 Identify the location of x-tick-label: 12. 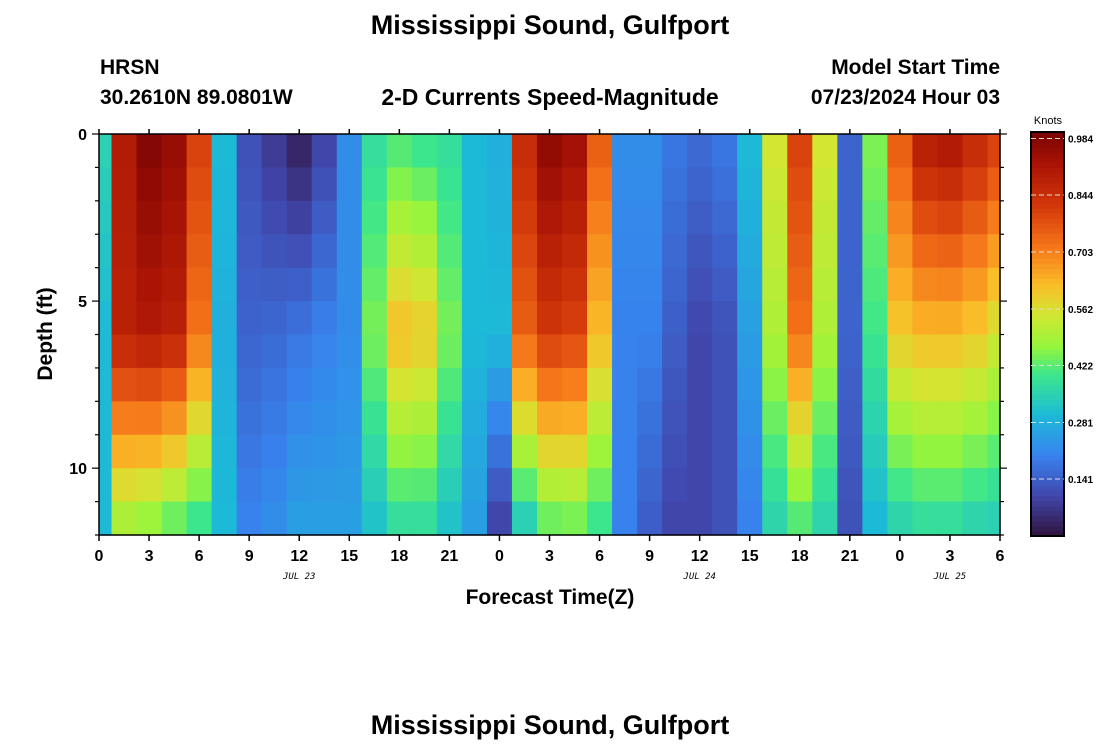
(700, 556).